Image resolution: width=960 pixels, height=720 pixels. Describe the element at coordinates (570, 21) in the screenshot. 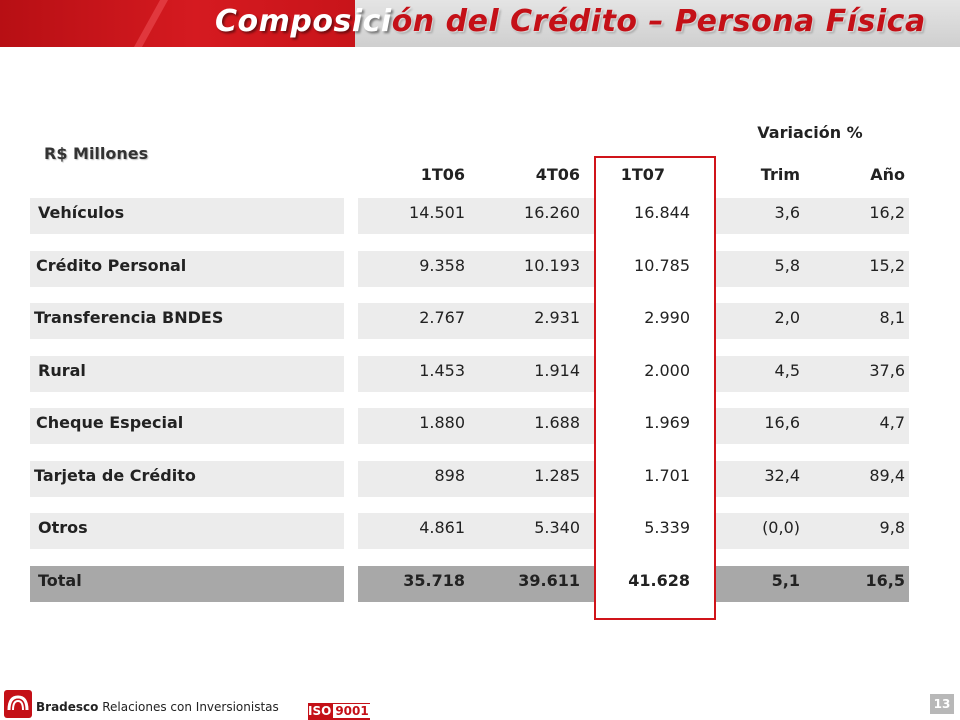

I see `page-title: Composición del Crédito – Persona Física` at that location.